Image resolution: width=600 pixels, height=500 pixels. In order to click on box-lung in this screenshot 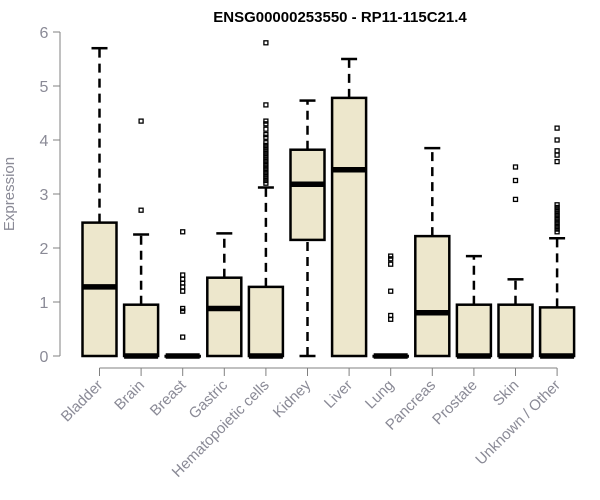, I will do `click(390, 306)`.